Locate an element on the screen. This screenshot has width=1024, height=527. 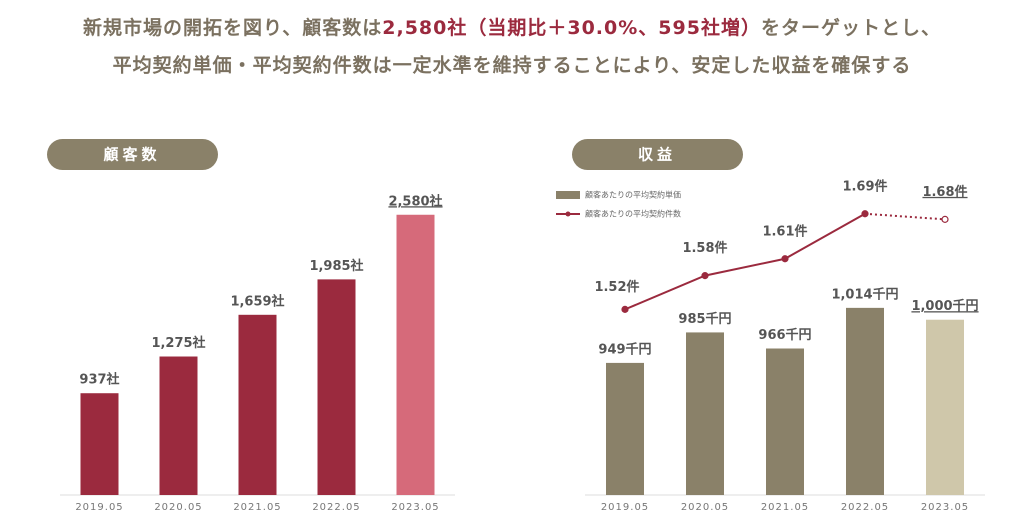
value-label: 985千円 is located at coordinates (704, 319).